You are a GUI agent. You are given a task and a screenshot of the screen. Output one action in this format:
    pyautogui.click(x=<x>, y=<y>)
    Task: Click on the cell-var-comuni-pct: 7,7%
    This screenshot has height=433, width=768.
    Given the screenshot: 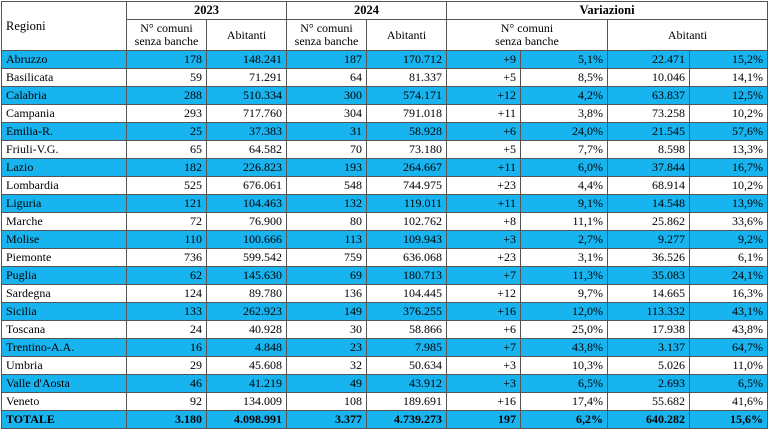 What is the action you would take?
    pyautogui.click(x=564, y=149)
    